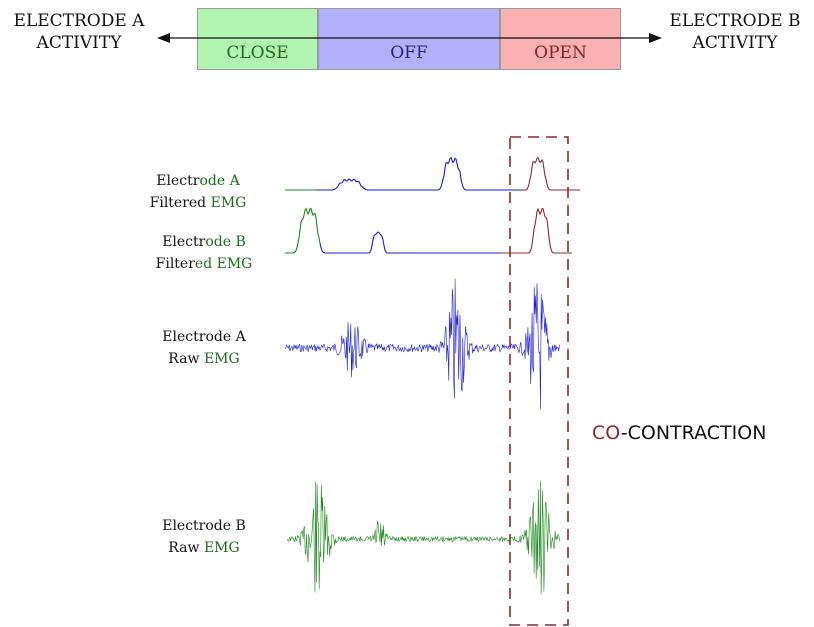 Image resolution: width=814 pixels, height=627 pixels. I want to click on trace-b-filtered-blue, so click(409, 242).